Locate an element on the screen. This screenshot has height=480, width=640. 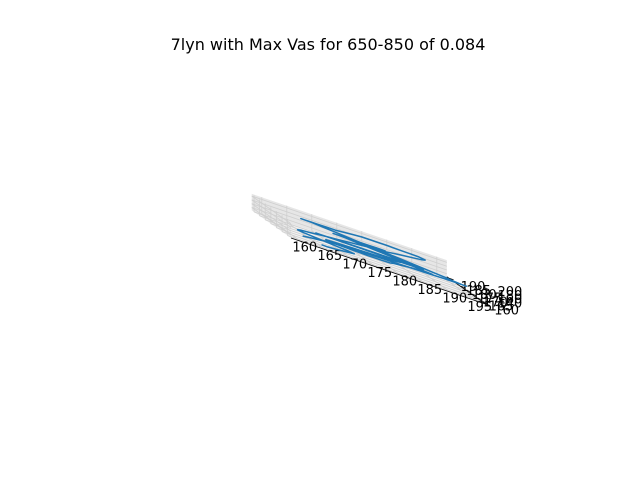
x-tick-label: 185 is located at coordinates (429, 290).